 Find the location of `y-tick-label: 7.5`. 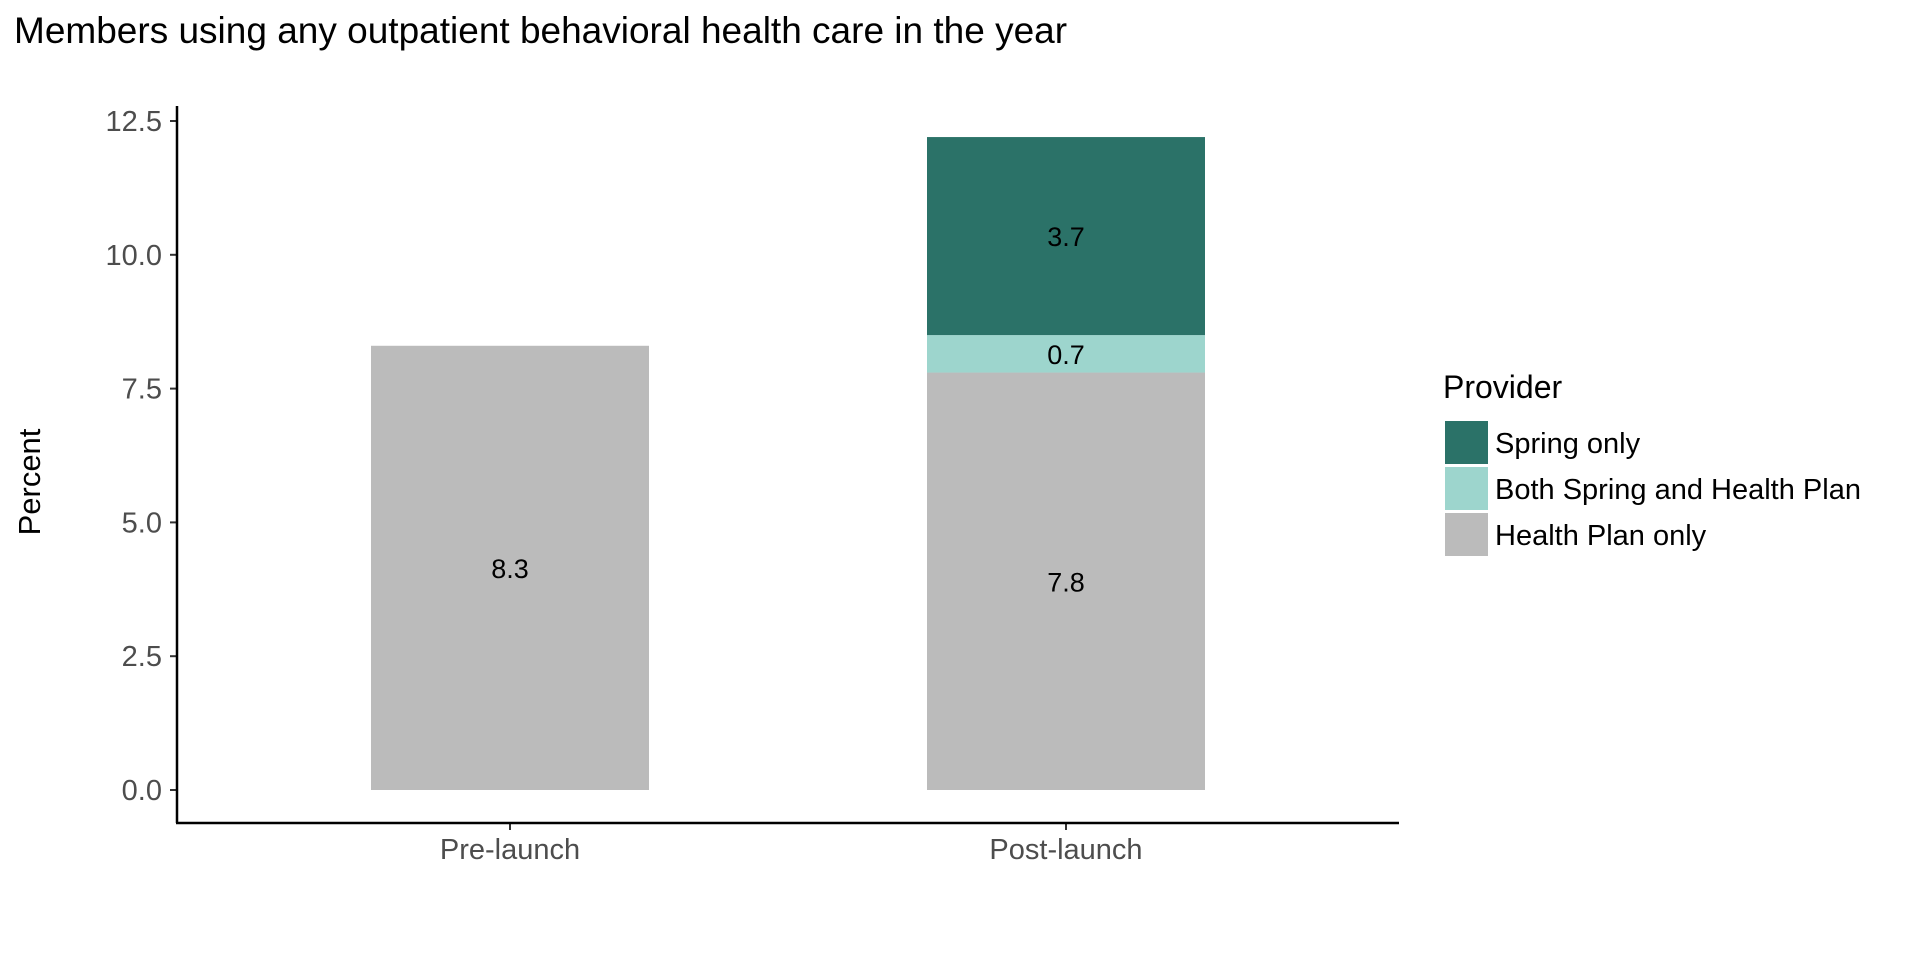

y-tick-label: 7.5 is located at coordinates (142, 390).